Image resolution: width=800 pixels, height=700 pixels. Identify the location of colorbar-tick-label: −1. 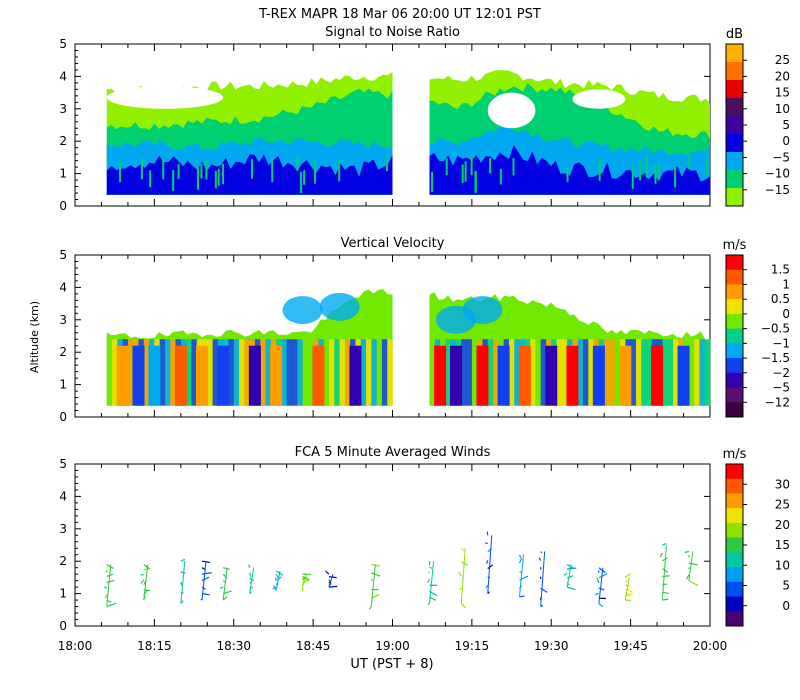
(781, 343).